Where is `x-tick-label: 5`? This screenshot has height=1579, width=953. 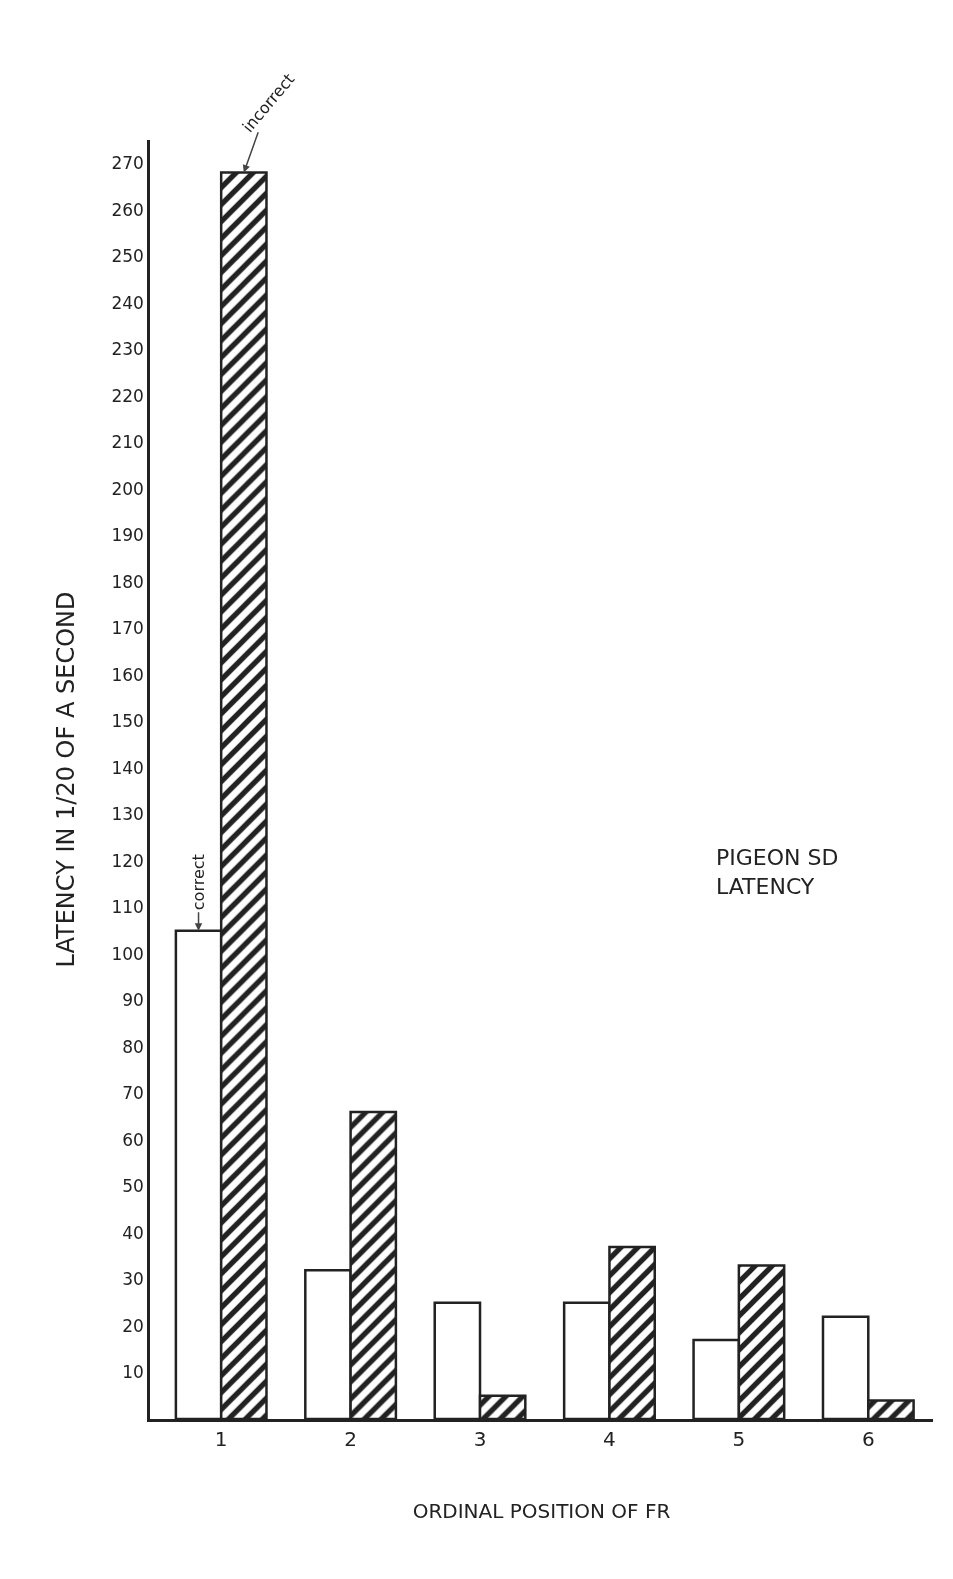
x-tick-label: 5 is located at coordinates (739, 1438).